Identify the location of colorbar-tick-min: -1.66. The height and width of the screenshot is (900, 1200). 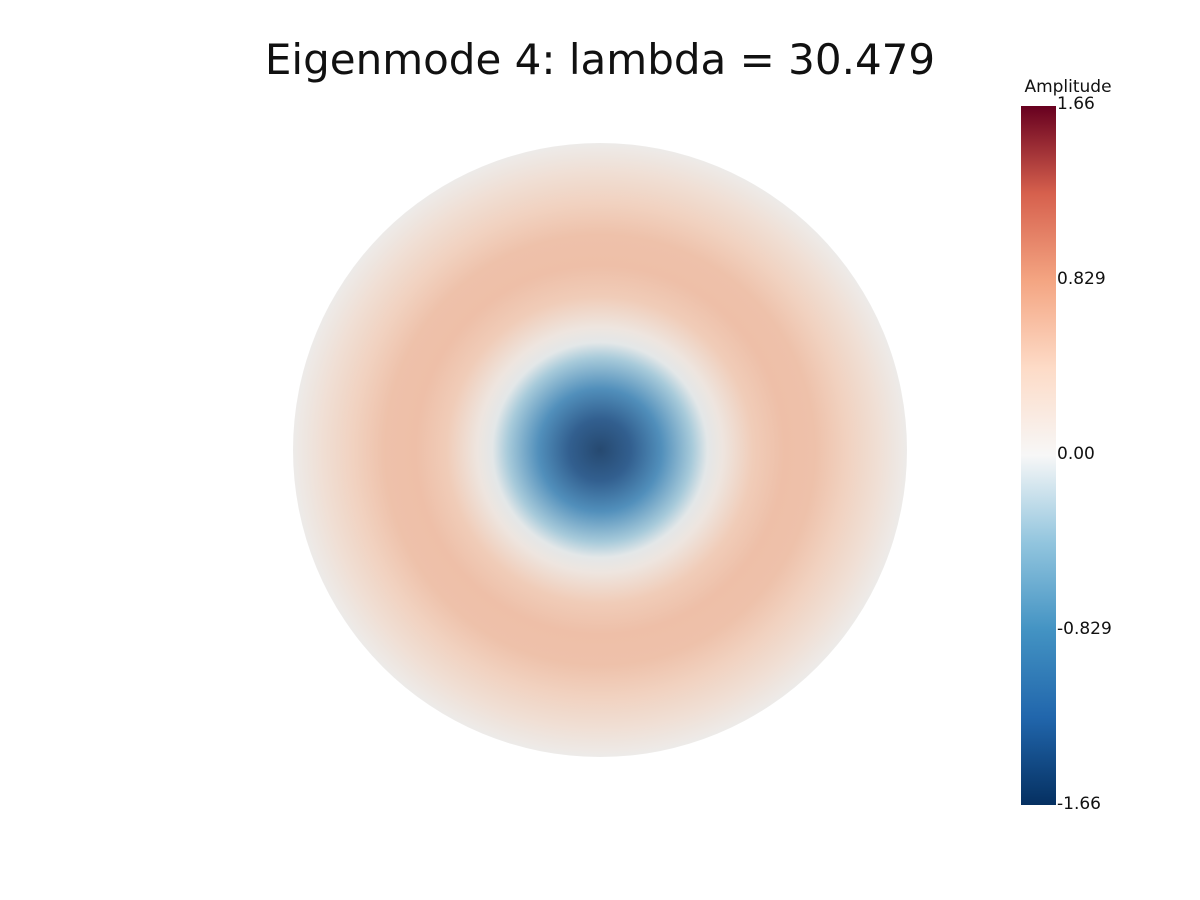
(1079, 804).